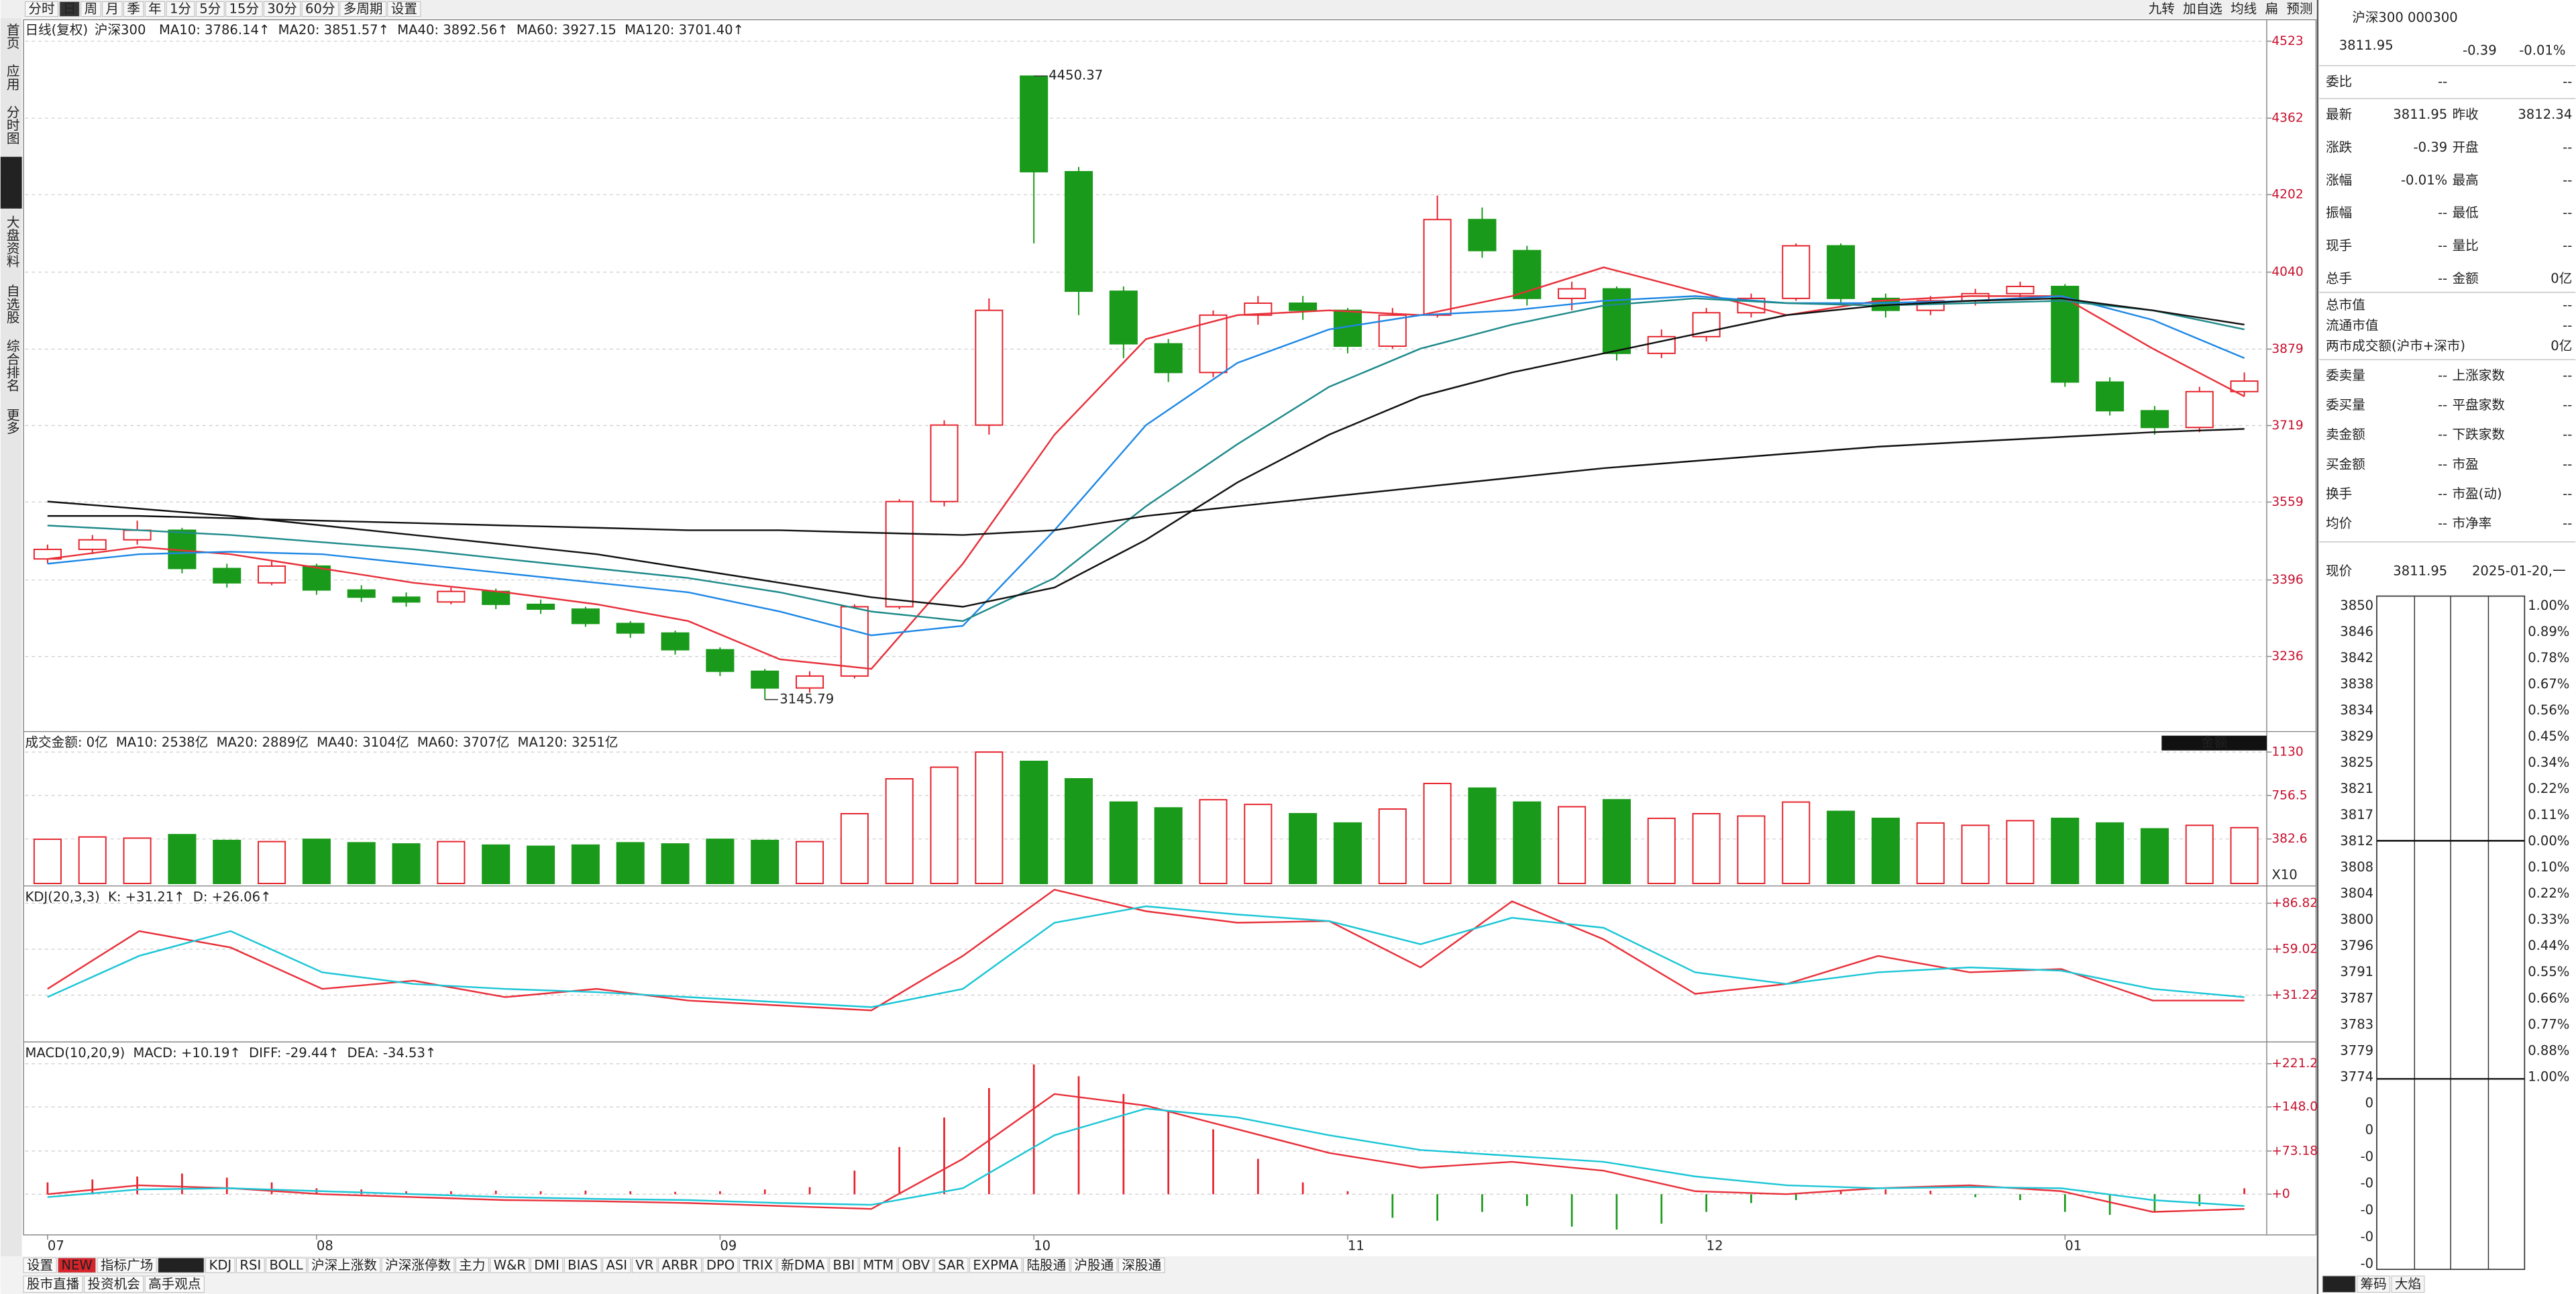  What do you see at coordinates (11, 125) in the screenshot?
I see `sidebar-item: 分时图` at bounding box center [11, 125].